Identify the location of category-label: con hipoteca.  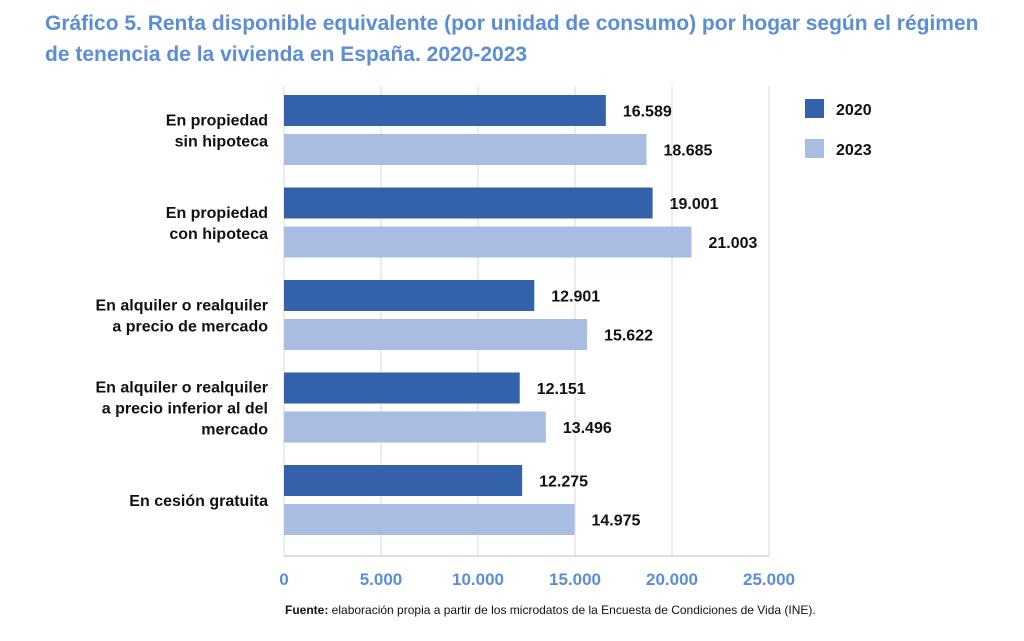
(218, 234).